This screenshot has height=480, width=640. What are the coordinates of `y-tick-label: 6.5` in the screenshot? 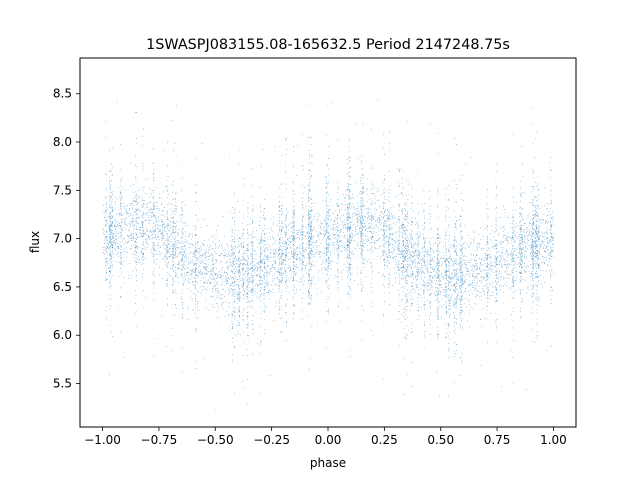 It's located at (62, 287).